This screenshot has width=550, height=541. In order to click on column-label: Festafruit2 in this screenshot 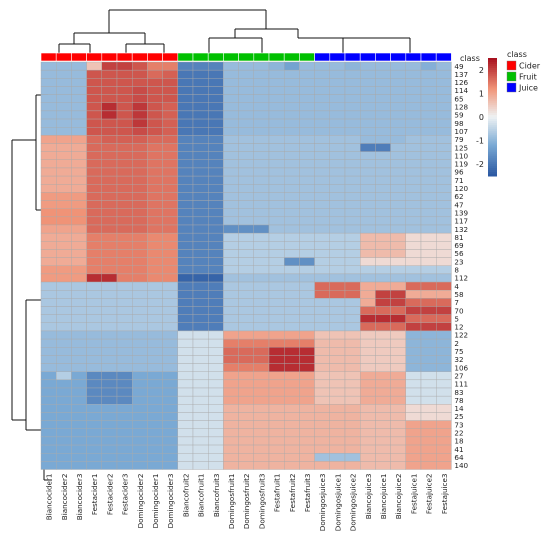, I will do `click(292, 493)`.